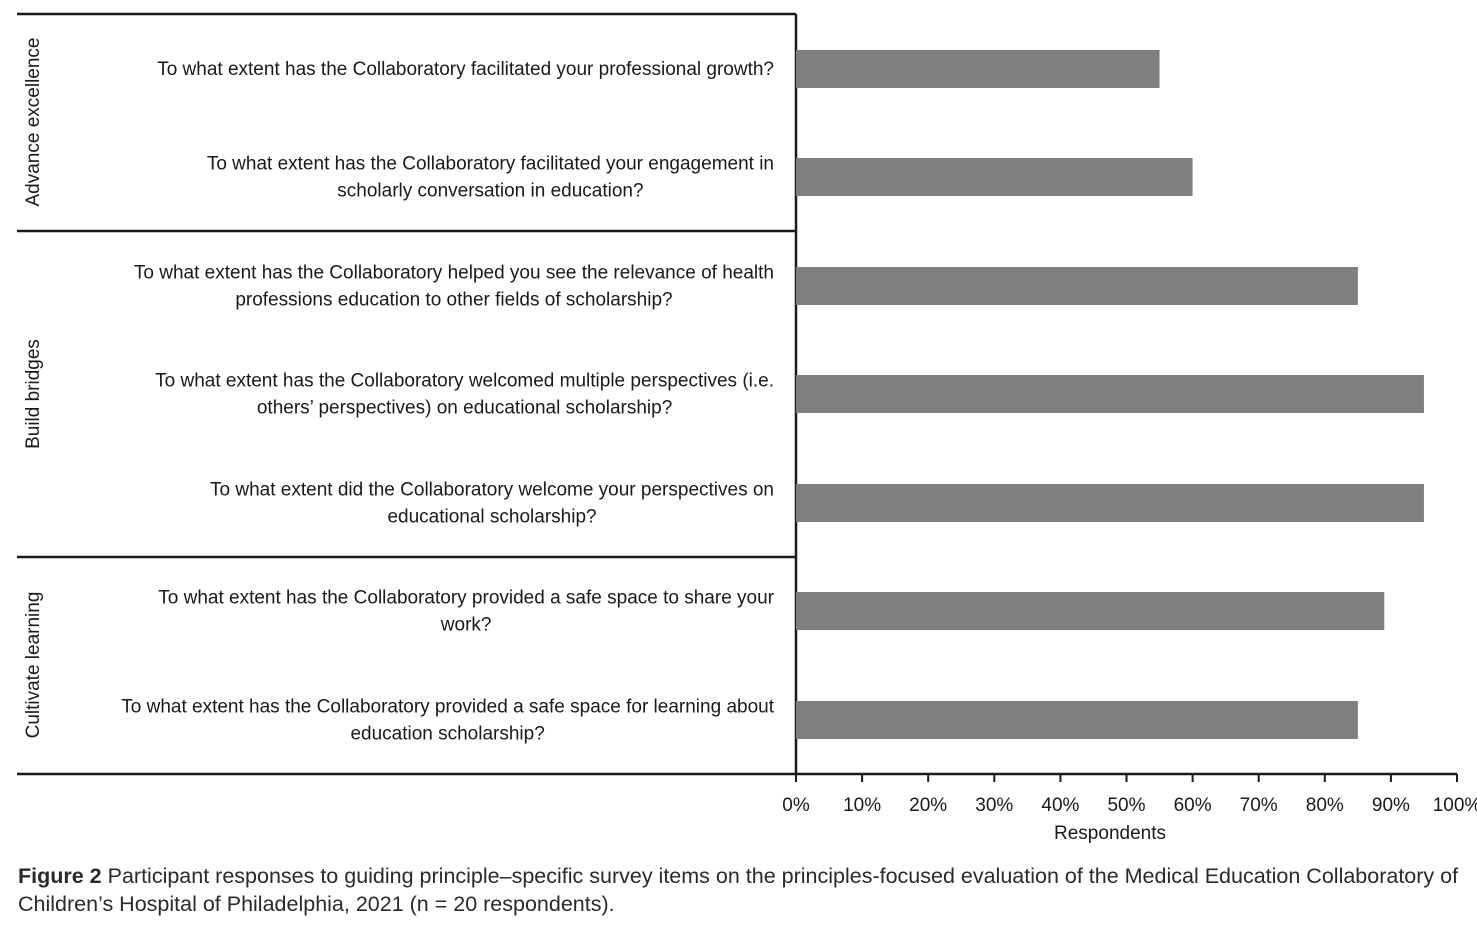 The image size is (1477, 925). I want to click on question-label-line: scholarly conversation in education?, so click(490, 191).